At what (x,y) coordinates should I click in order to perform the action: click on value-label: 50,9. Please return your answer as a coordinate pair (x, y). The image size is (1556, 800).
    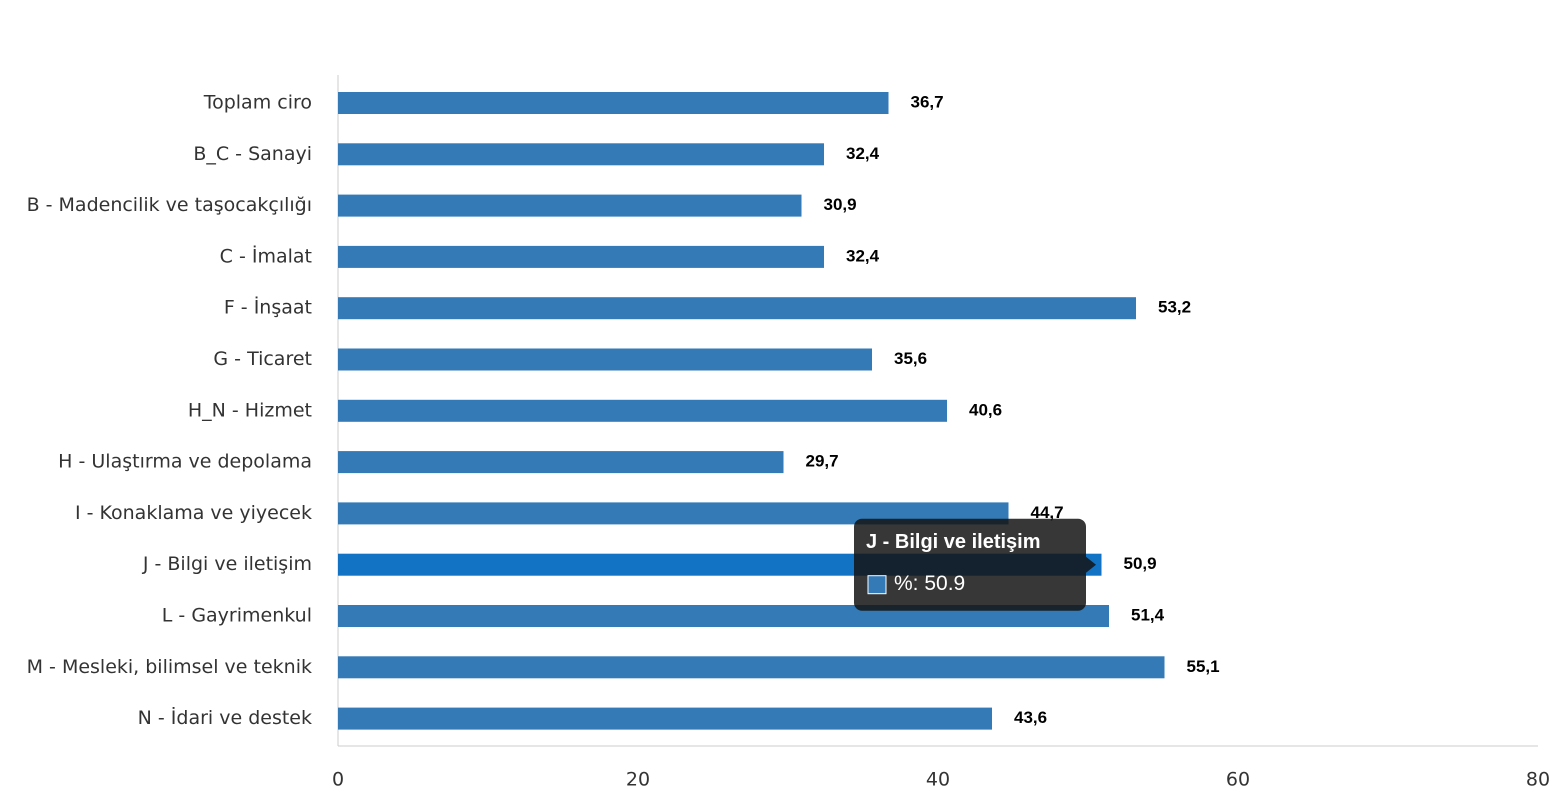
    Looking at the image, I should click on (1140, 563).